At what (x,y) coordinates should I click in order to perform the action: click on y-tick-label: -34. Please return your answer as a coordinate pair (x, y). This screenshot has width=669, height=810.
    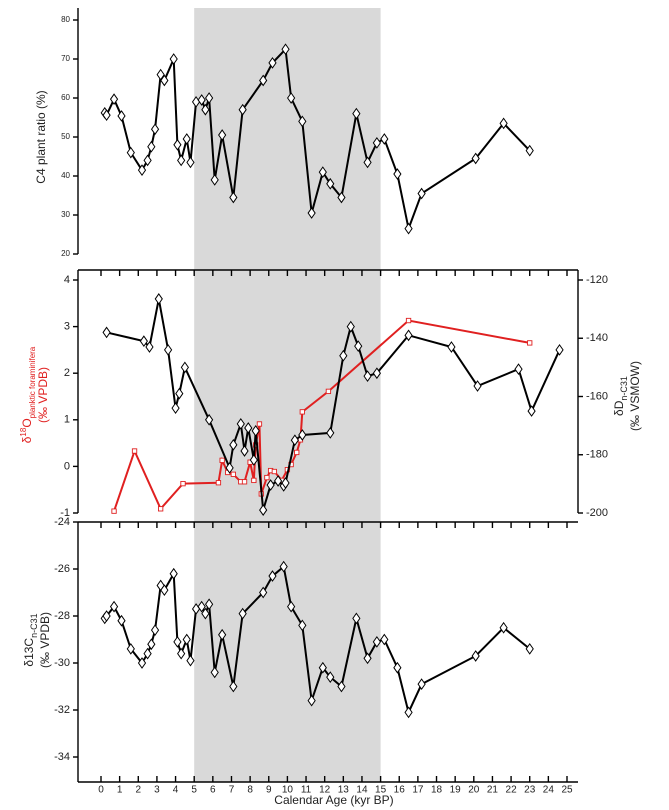
    Looking at the image, I should click on (62, 757).